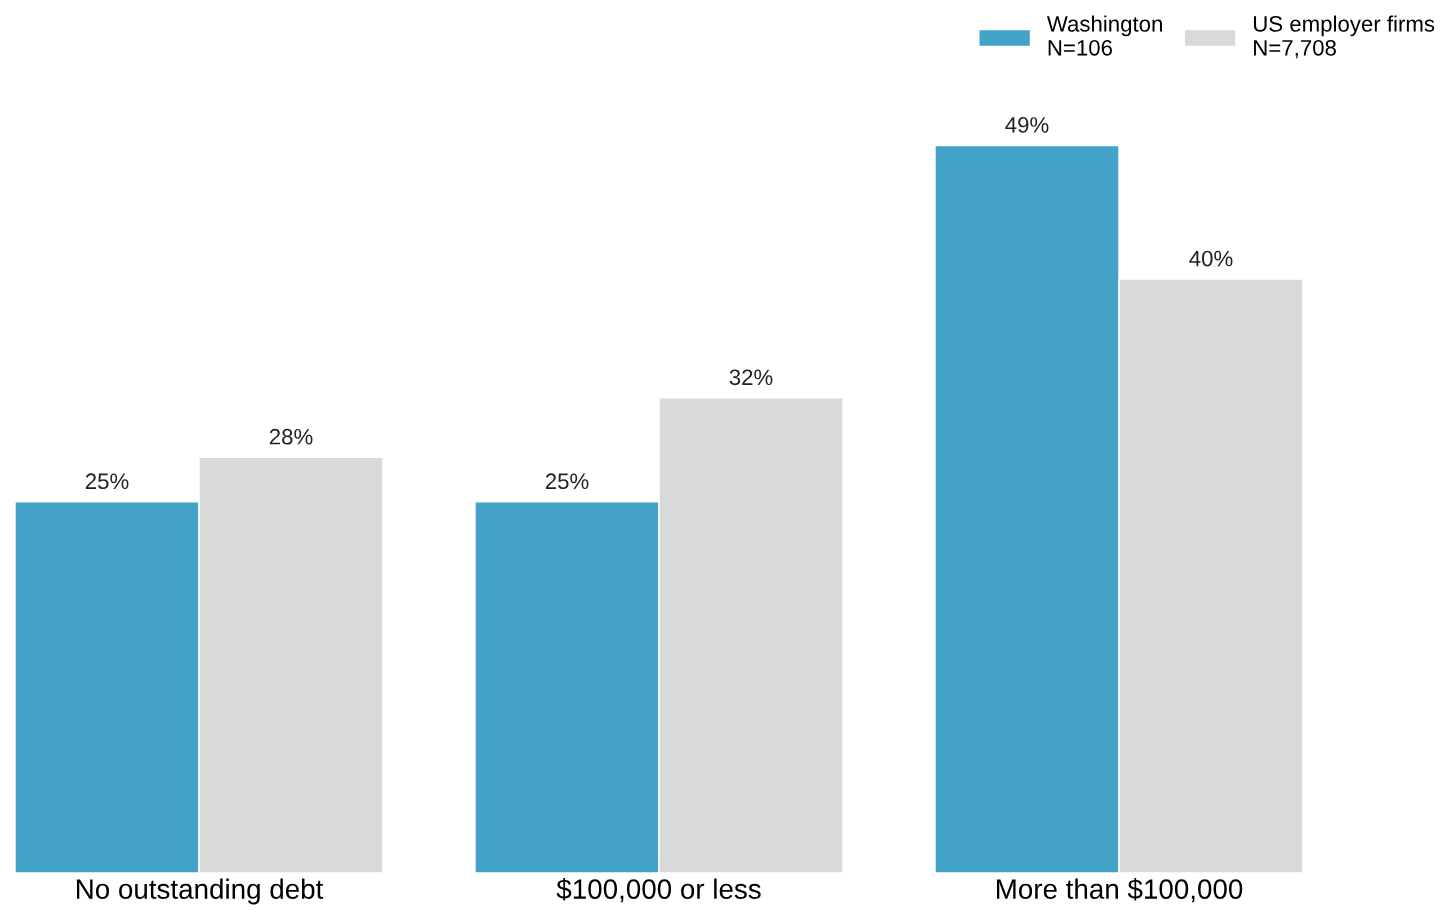  I want to click on x-tick-label: No outstanding debt, so click(200, 891).